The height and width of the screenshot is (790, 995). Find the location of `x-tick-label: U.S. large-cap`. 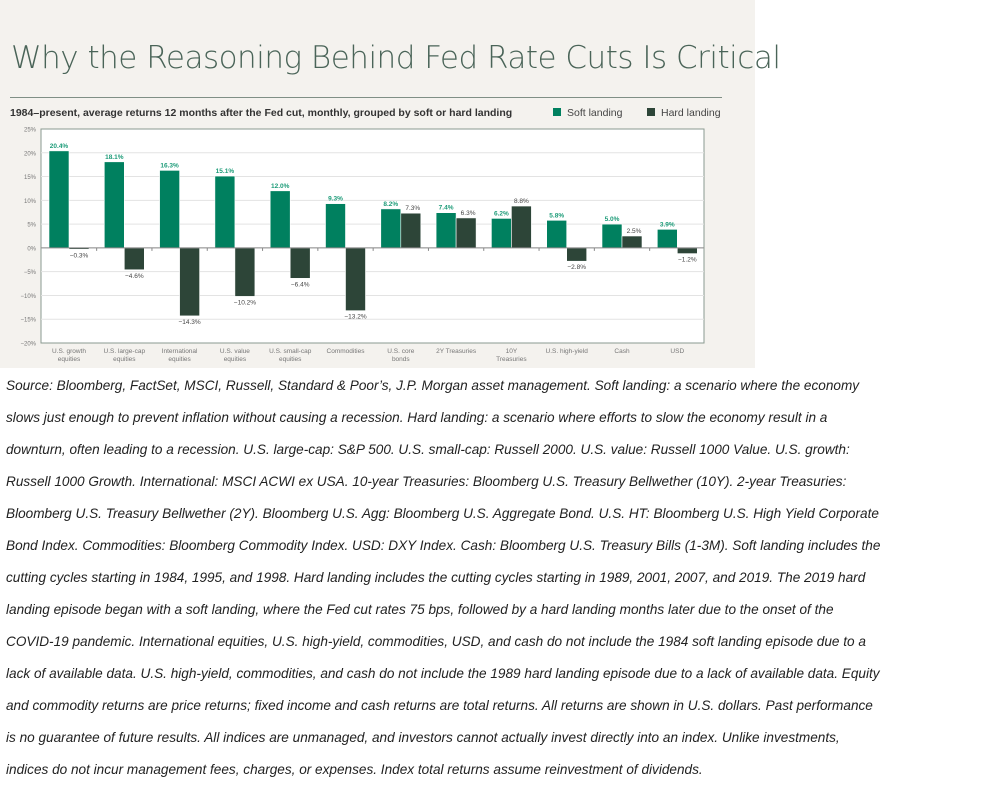

x-tick-label: U.S. large-cap is located at coordinates (125, 351).